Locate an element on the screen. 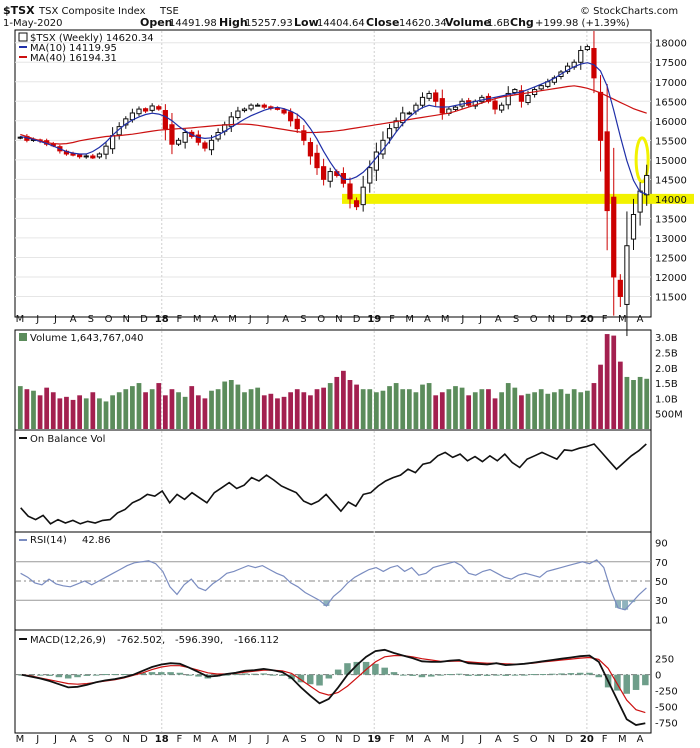  volume-tick-label: 2.5B is located at coordinates (666, 353).